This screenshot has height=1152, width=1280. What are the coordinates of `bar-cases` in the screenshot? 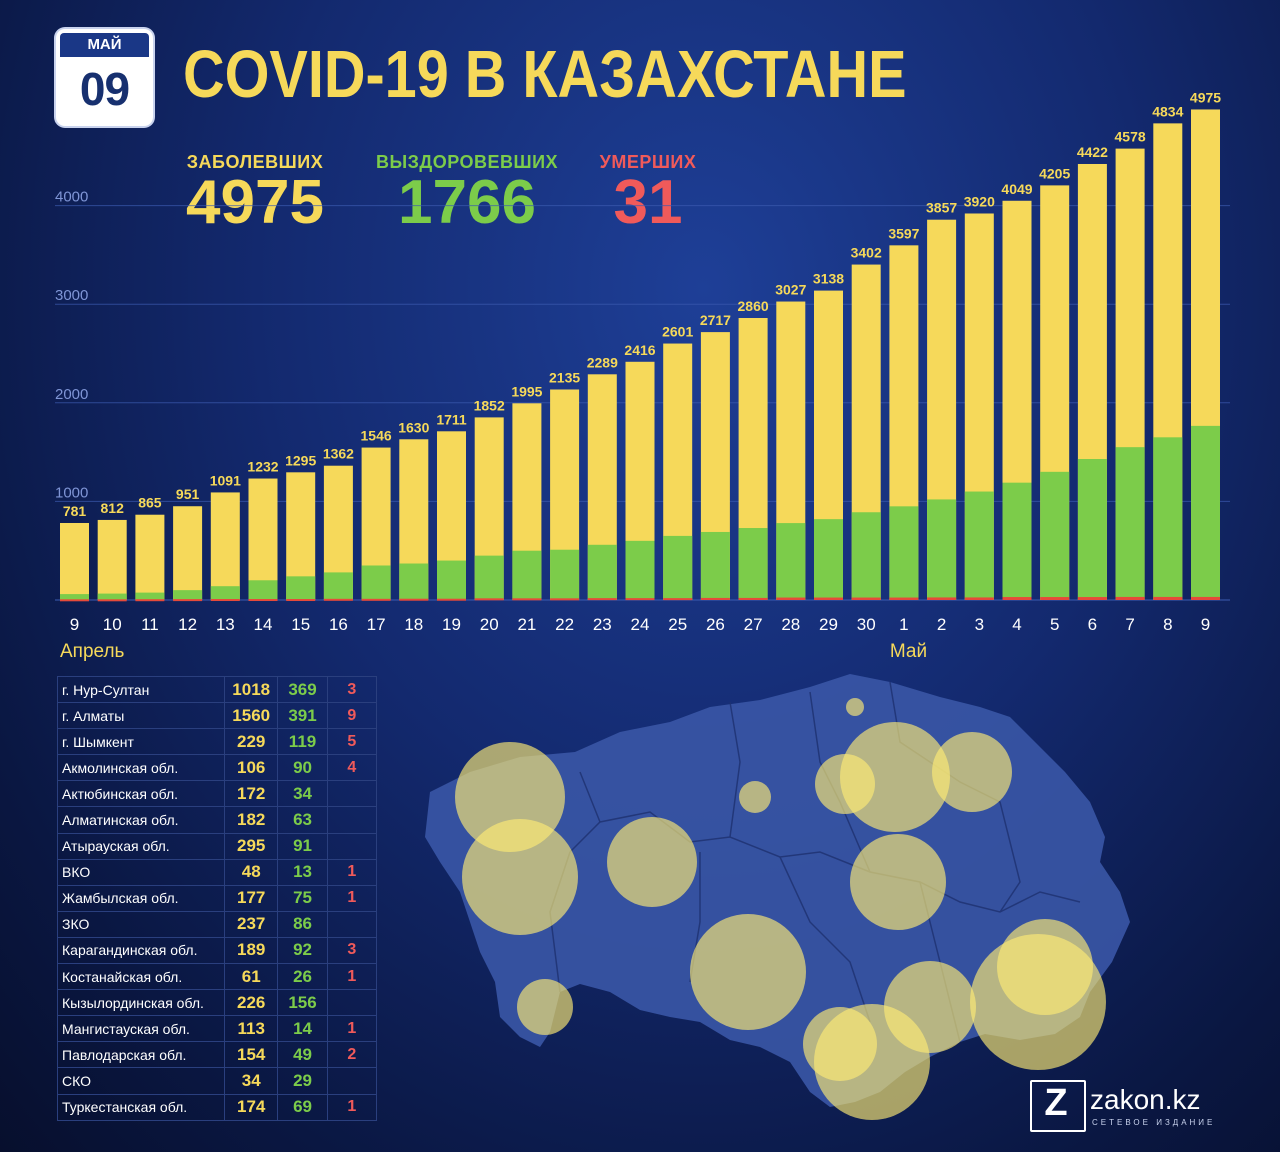 It's located at (263, 539).